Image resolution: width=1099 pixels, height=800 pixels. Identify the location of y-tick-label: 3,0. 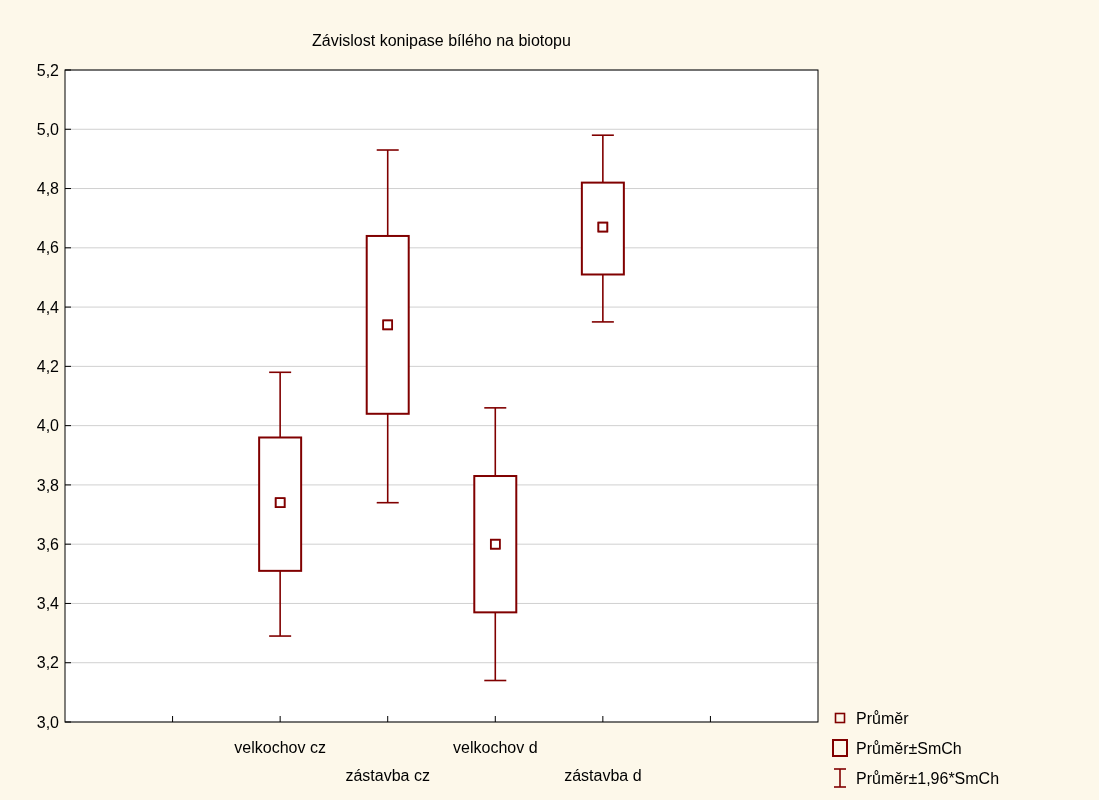
(48, 722).